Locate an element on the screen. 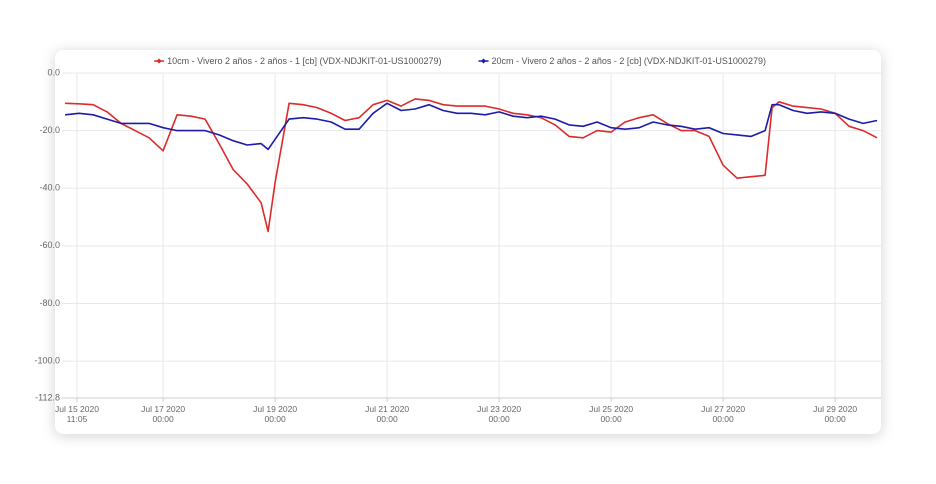  x-tick-label: Jul 15 2020 11:05 is located at coordinates (76, 414).